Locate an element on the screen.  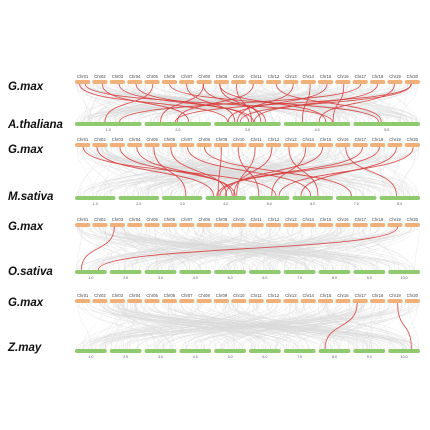
bottom-chromosome-label: 3.0 is located at coordinates (160, 357).